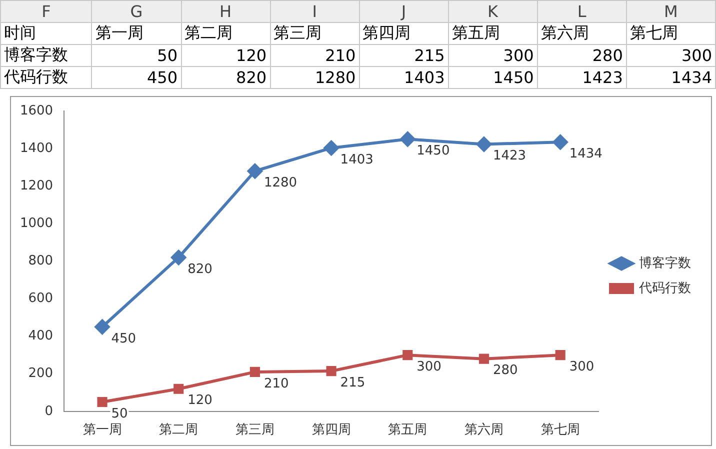 The height and width of the screenshot is (449, 716). I want to click on data-label: 1423, so click(509, 156).